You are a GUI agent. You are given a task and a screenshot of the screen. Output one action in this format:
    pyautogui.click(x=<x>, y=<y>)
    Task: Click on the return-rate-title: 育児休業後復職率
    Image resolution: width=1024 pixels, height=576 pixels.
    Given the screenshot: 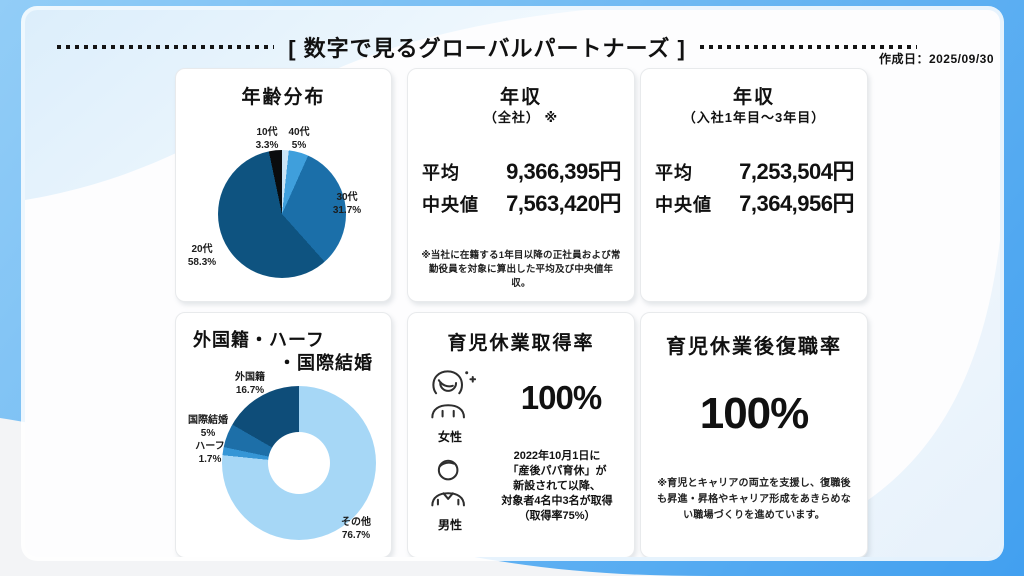 What is the action you would take?
    pyautogui.click(x=754, y=347)
    